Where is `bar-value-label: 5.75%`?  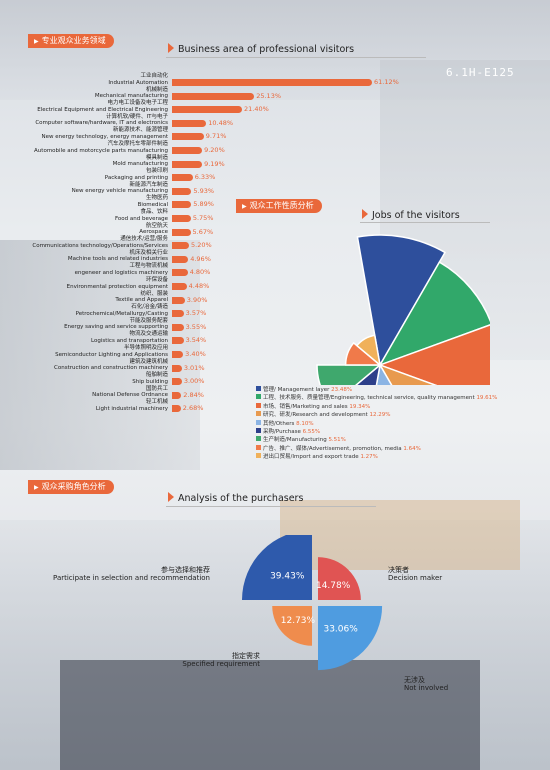
bar-value-label: 5.75% is located at coordinates (203, 218).